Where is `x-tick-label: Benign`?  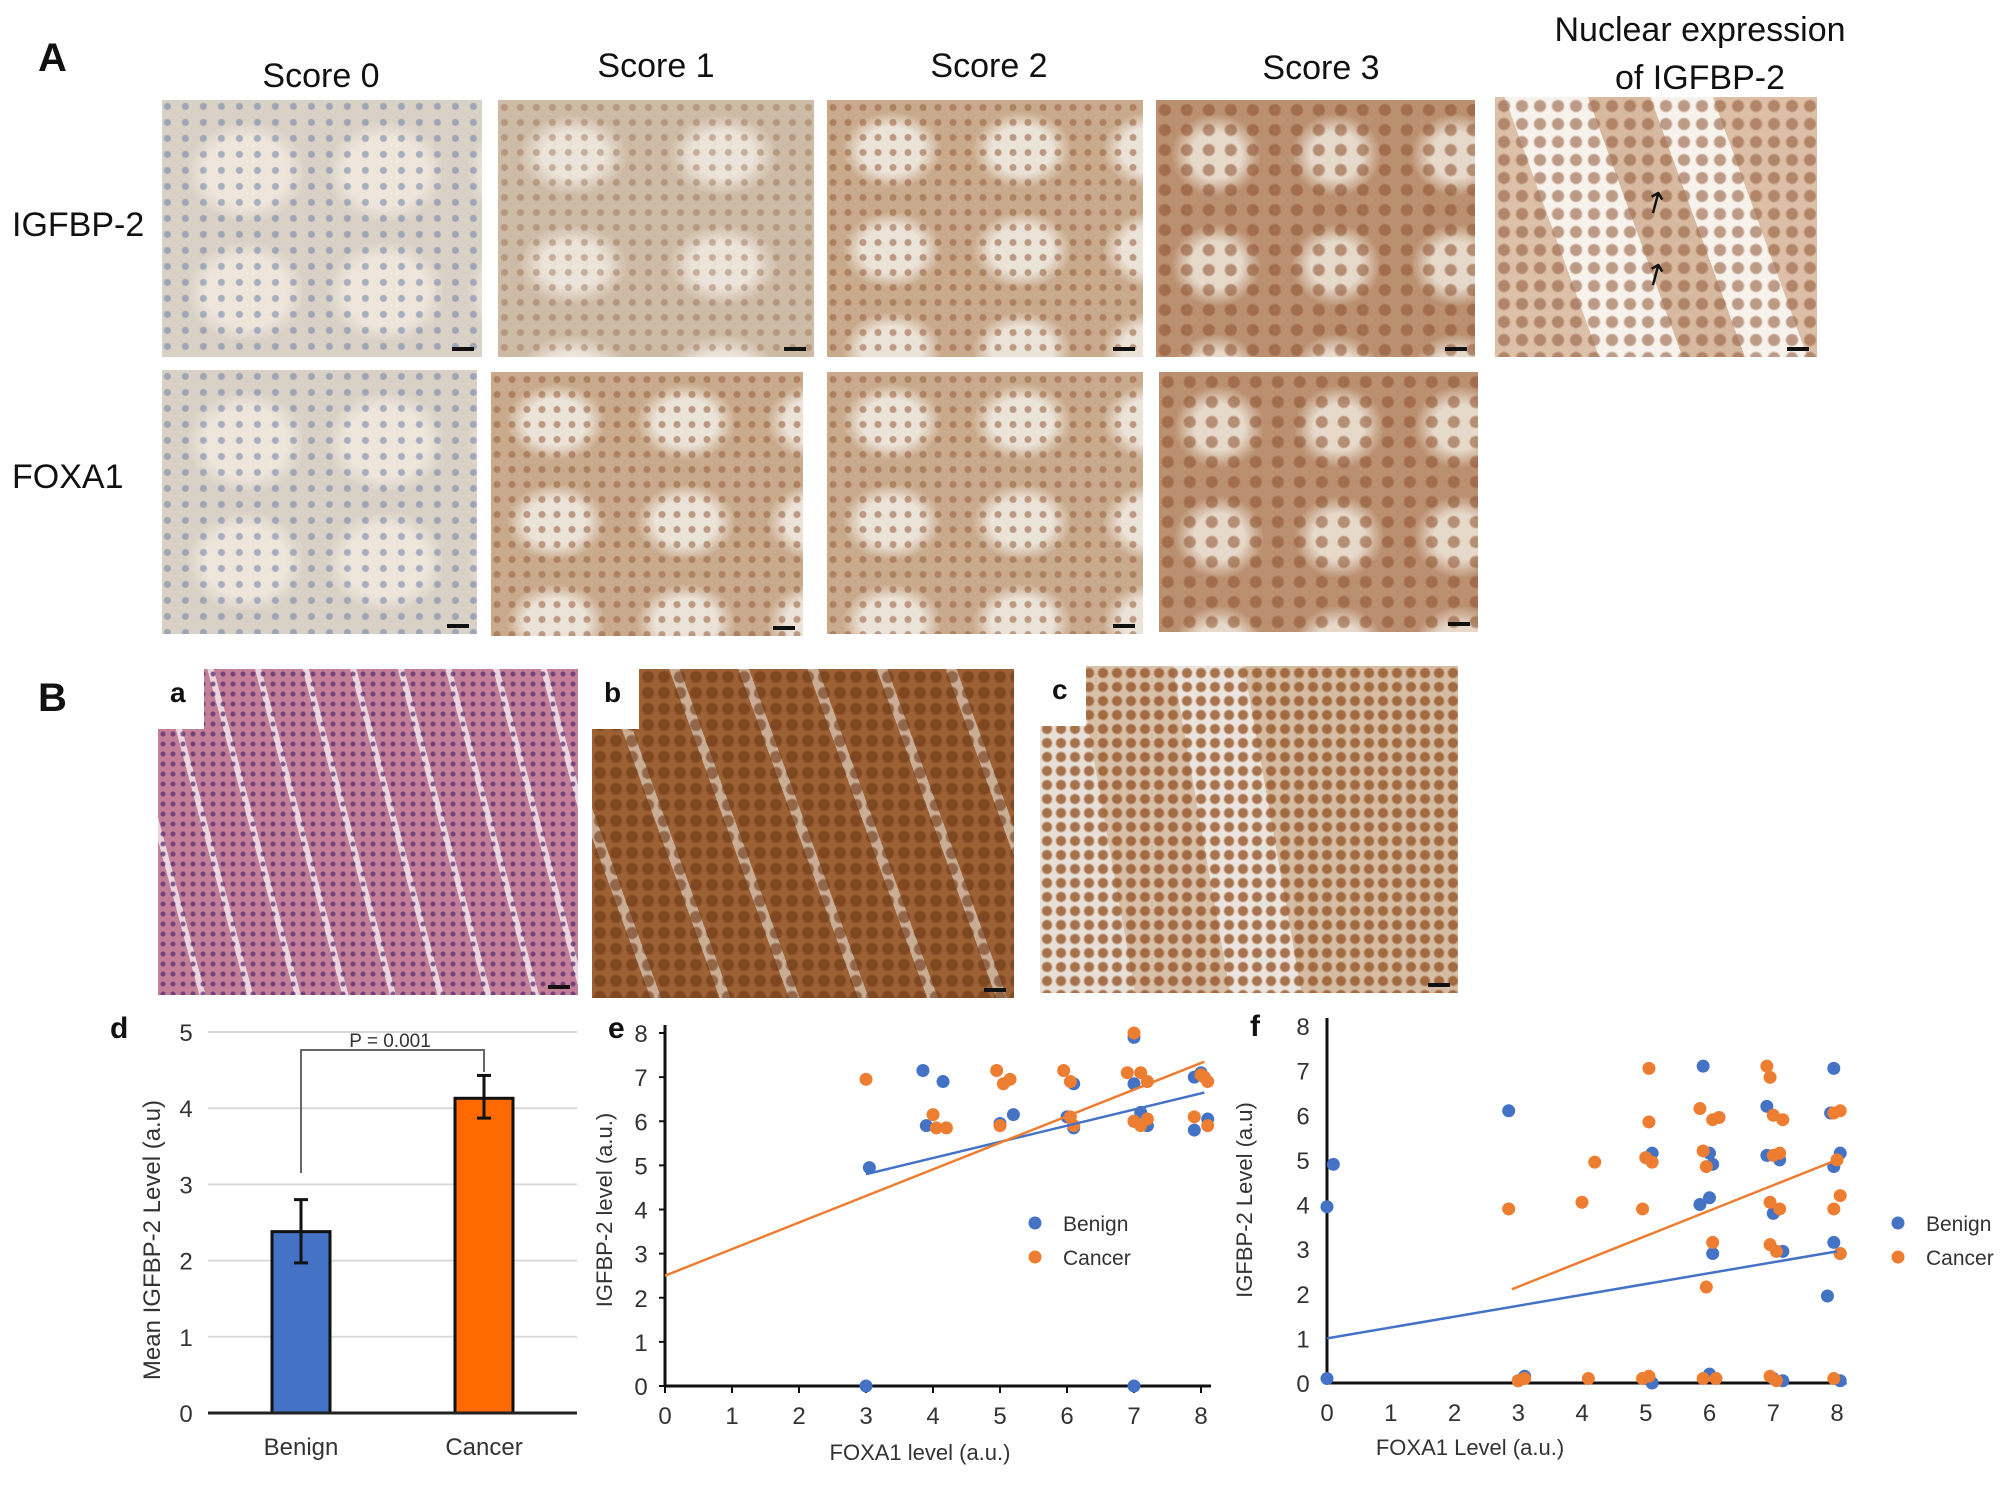
x-tick-label: Benign is located at coordinates (301, 1447).